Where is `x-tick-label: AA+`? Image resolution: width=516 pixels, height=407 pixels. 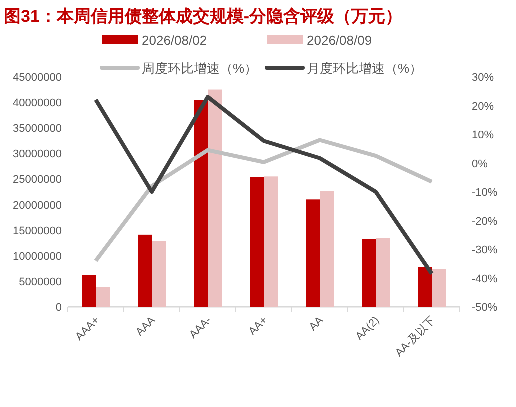
x-tick-label: AA+ is located at coordinates (258, 326).